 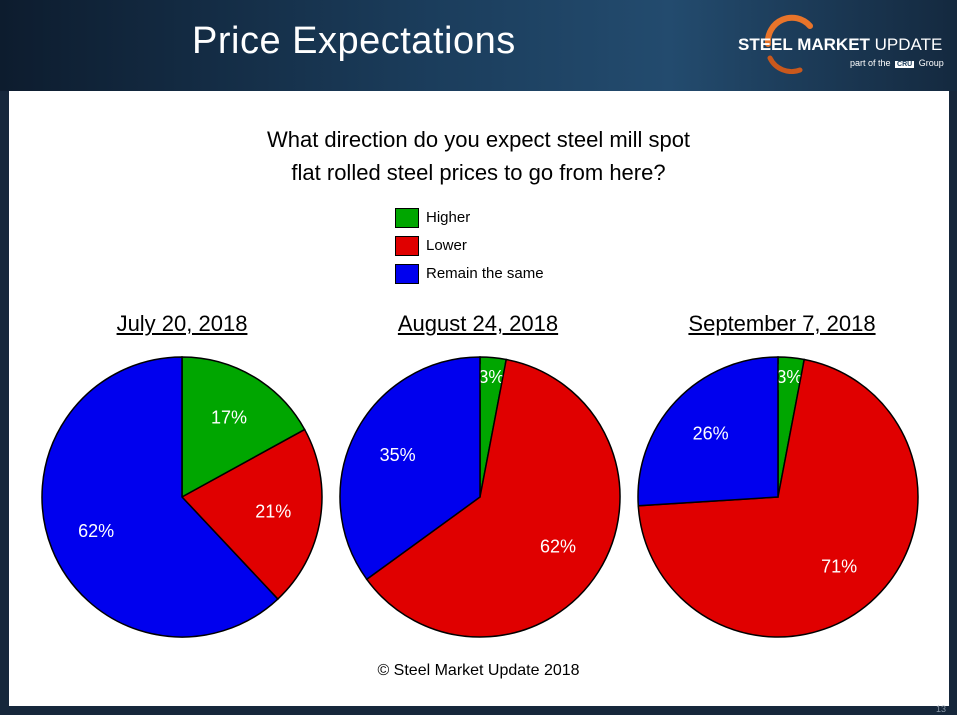 I want to click on slide-title: Price Expectations, so click(x=354, y=41).